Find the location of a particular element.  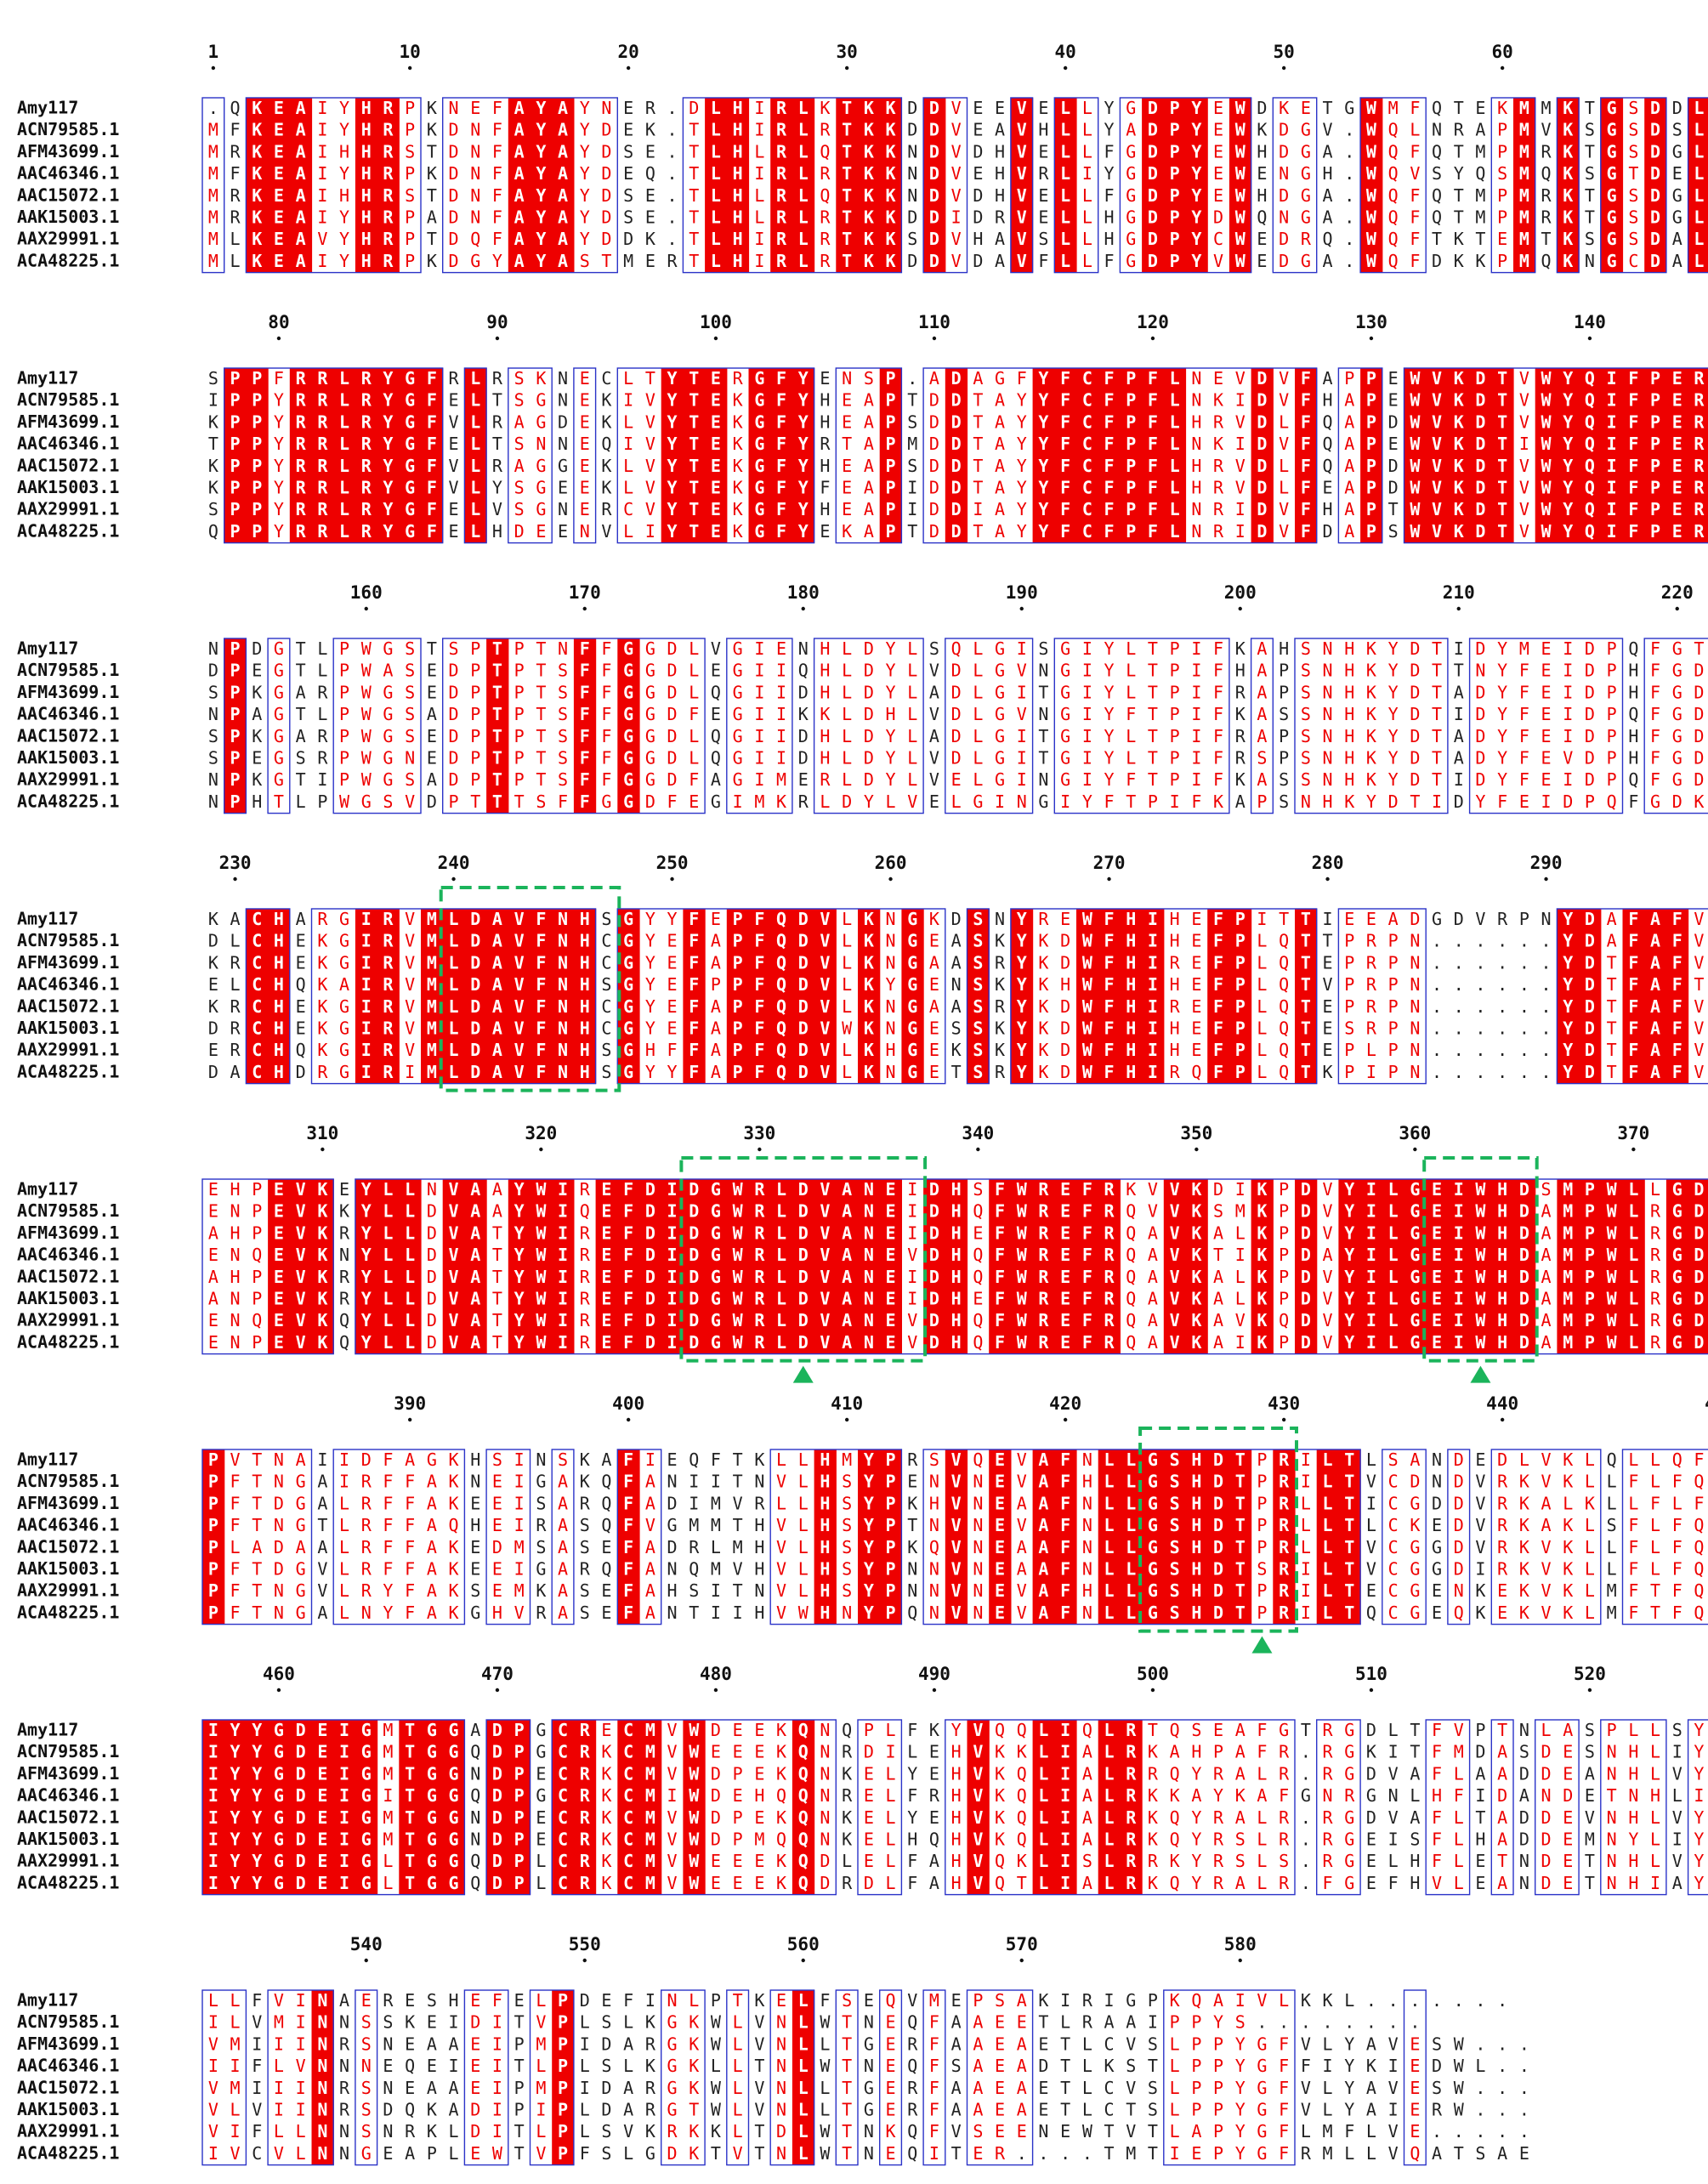

sequence-name: AAC15072.1 is located at coordinates (68, 465).